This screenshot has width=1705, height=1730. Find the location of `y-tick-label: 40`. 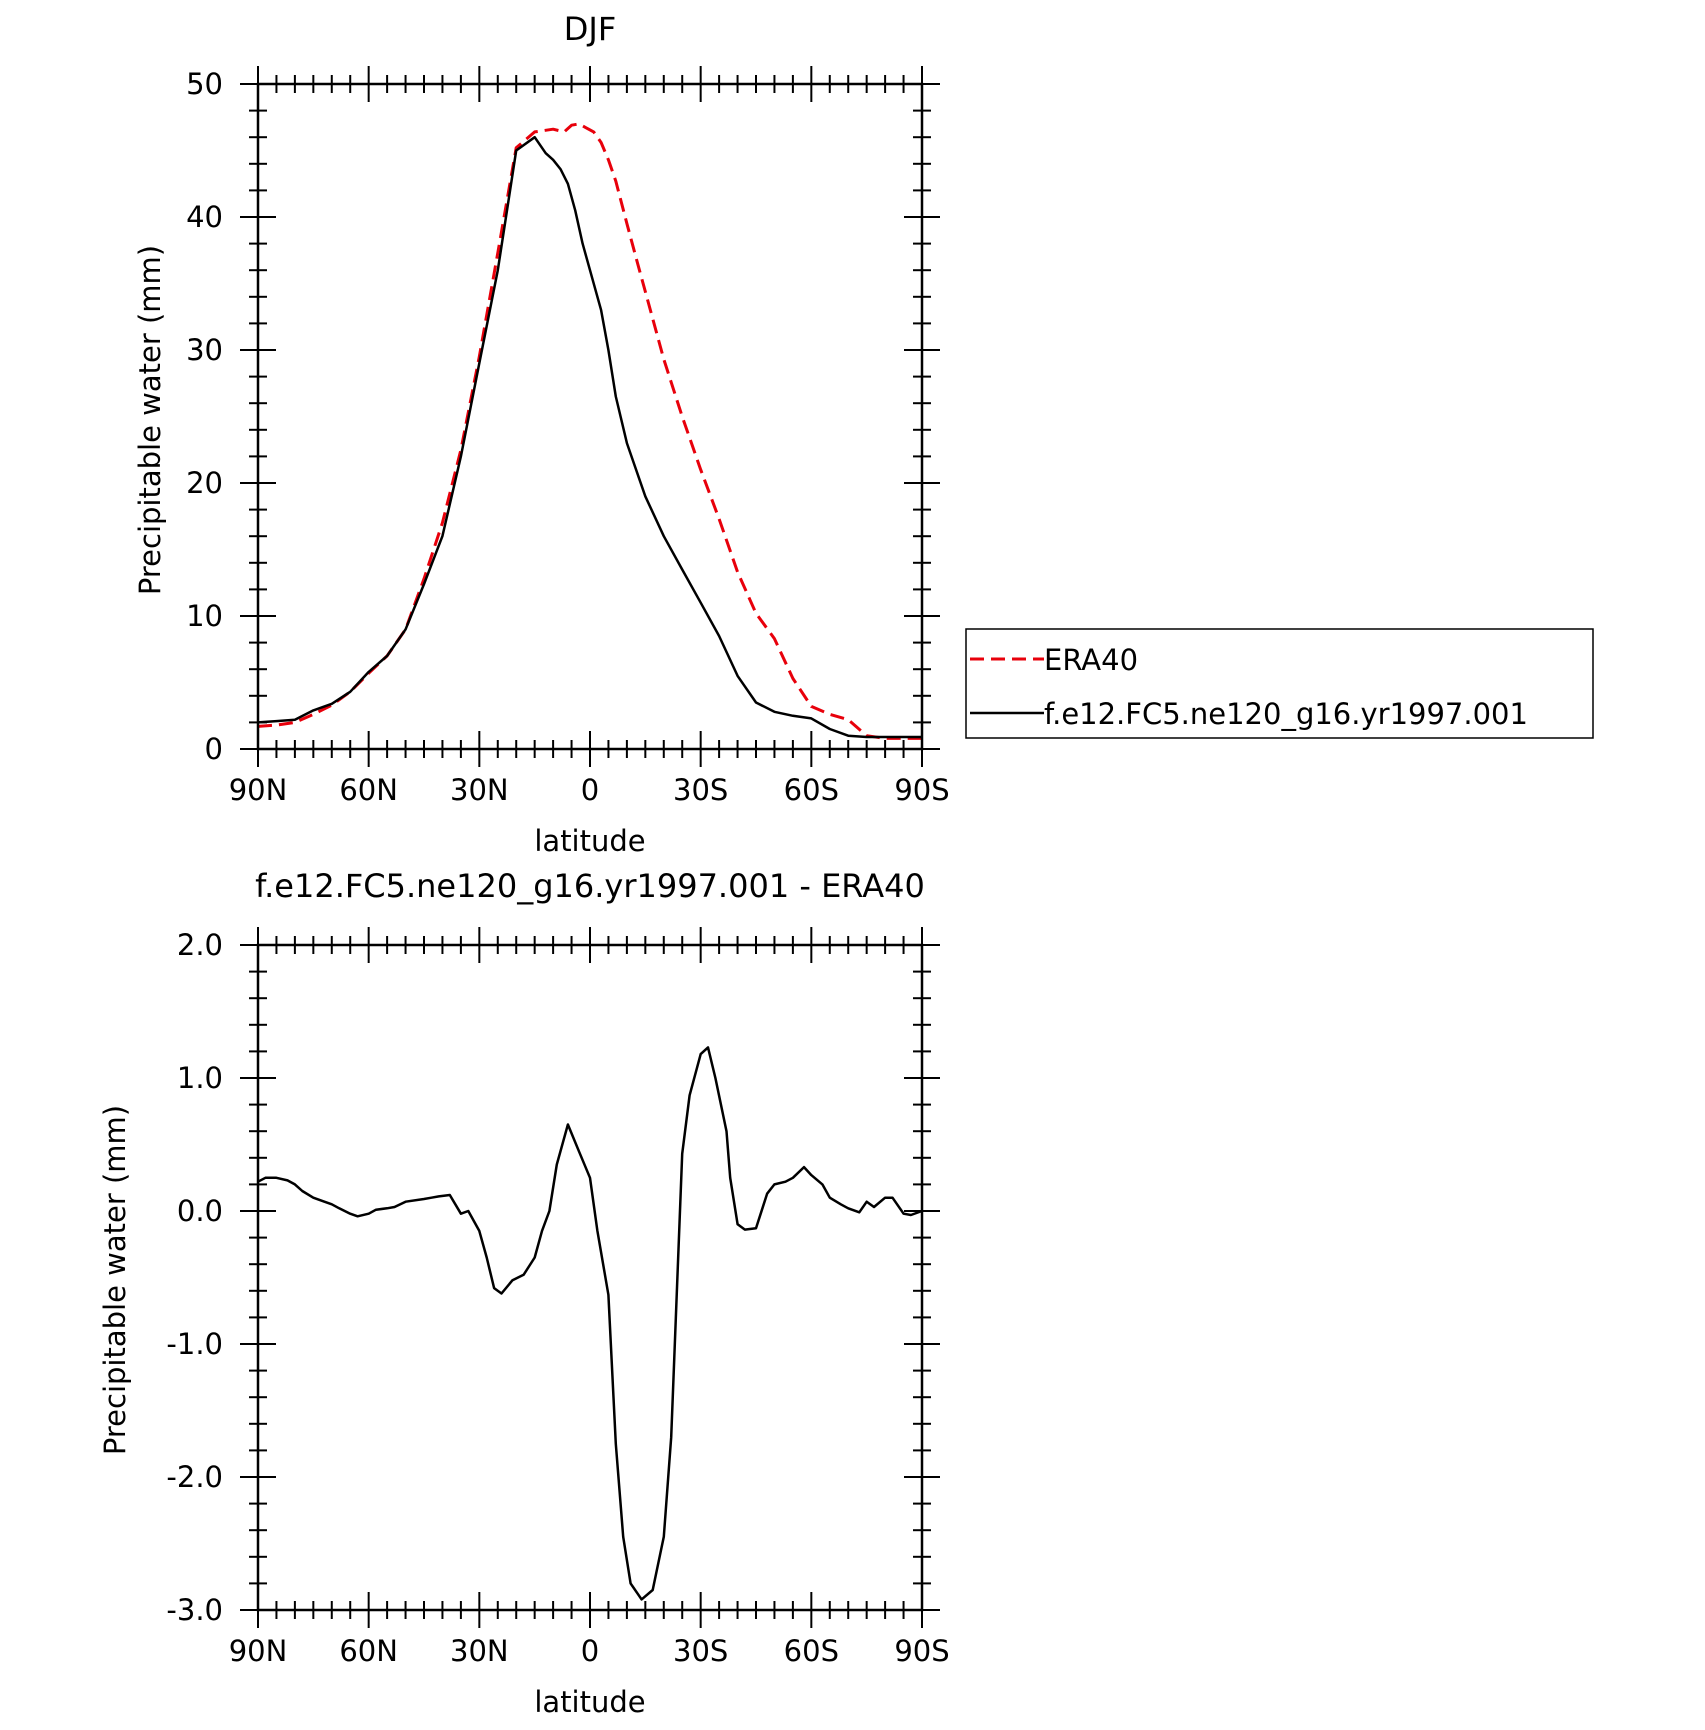

y-tick-label: 40 is located at coordinates (204, 217).